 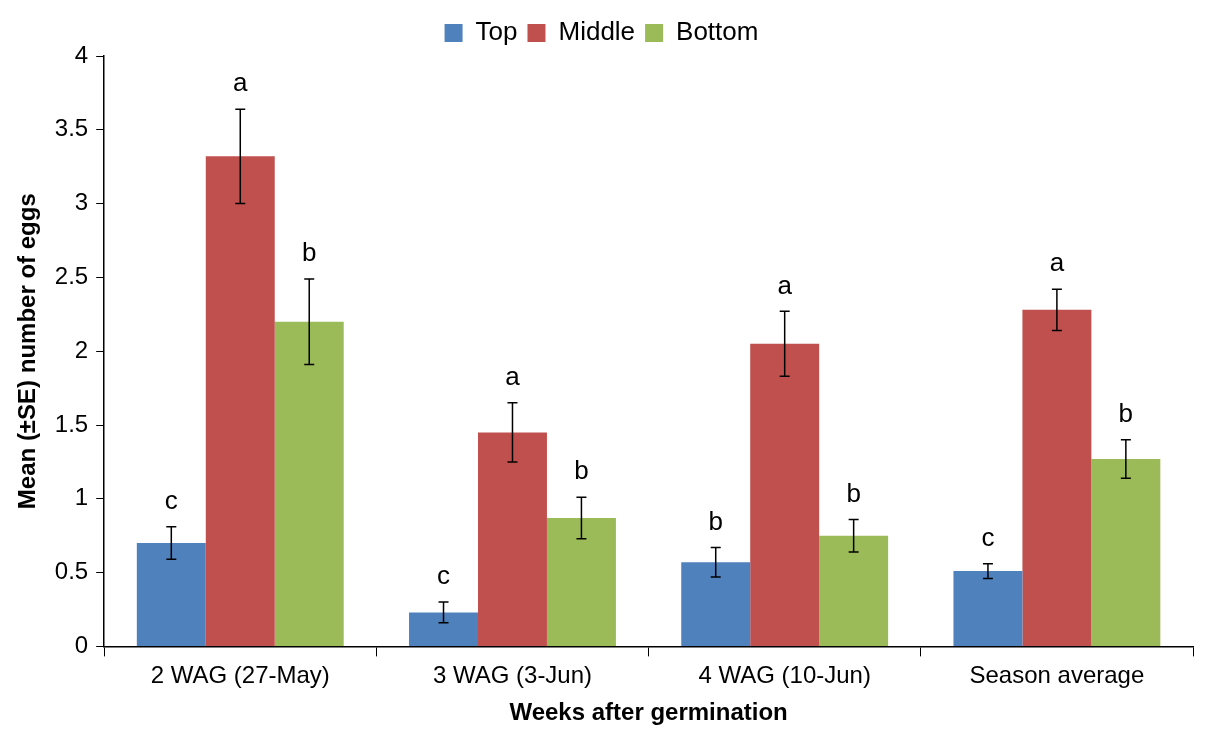 I want to click on y-tick-label: 0.5, so click(x=71, y=571).